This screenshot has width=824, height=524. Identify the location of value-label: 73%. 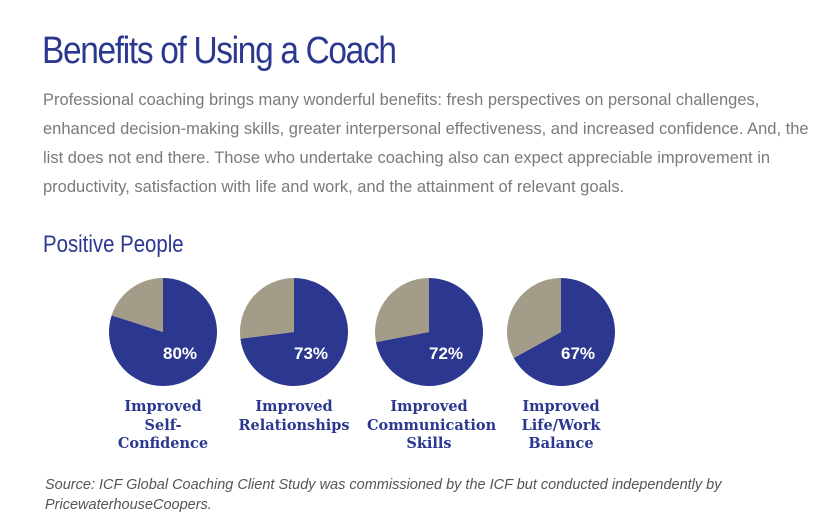
(311, 353).